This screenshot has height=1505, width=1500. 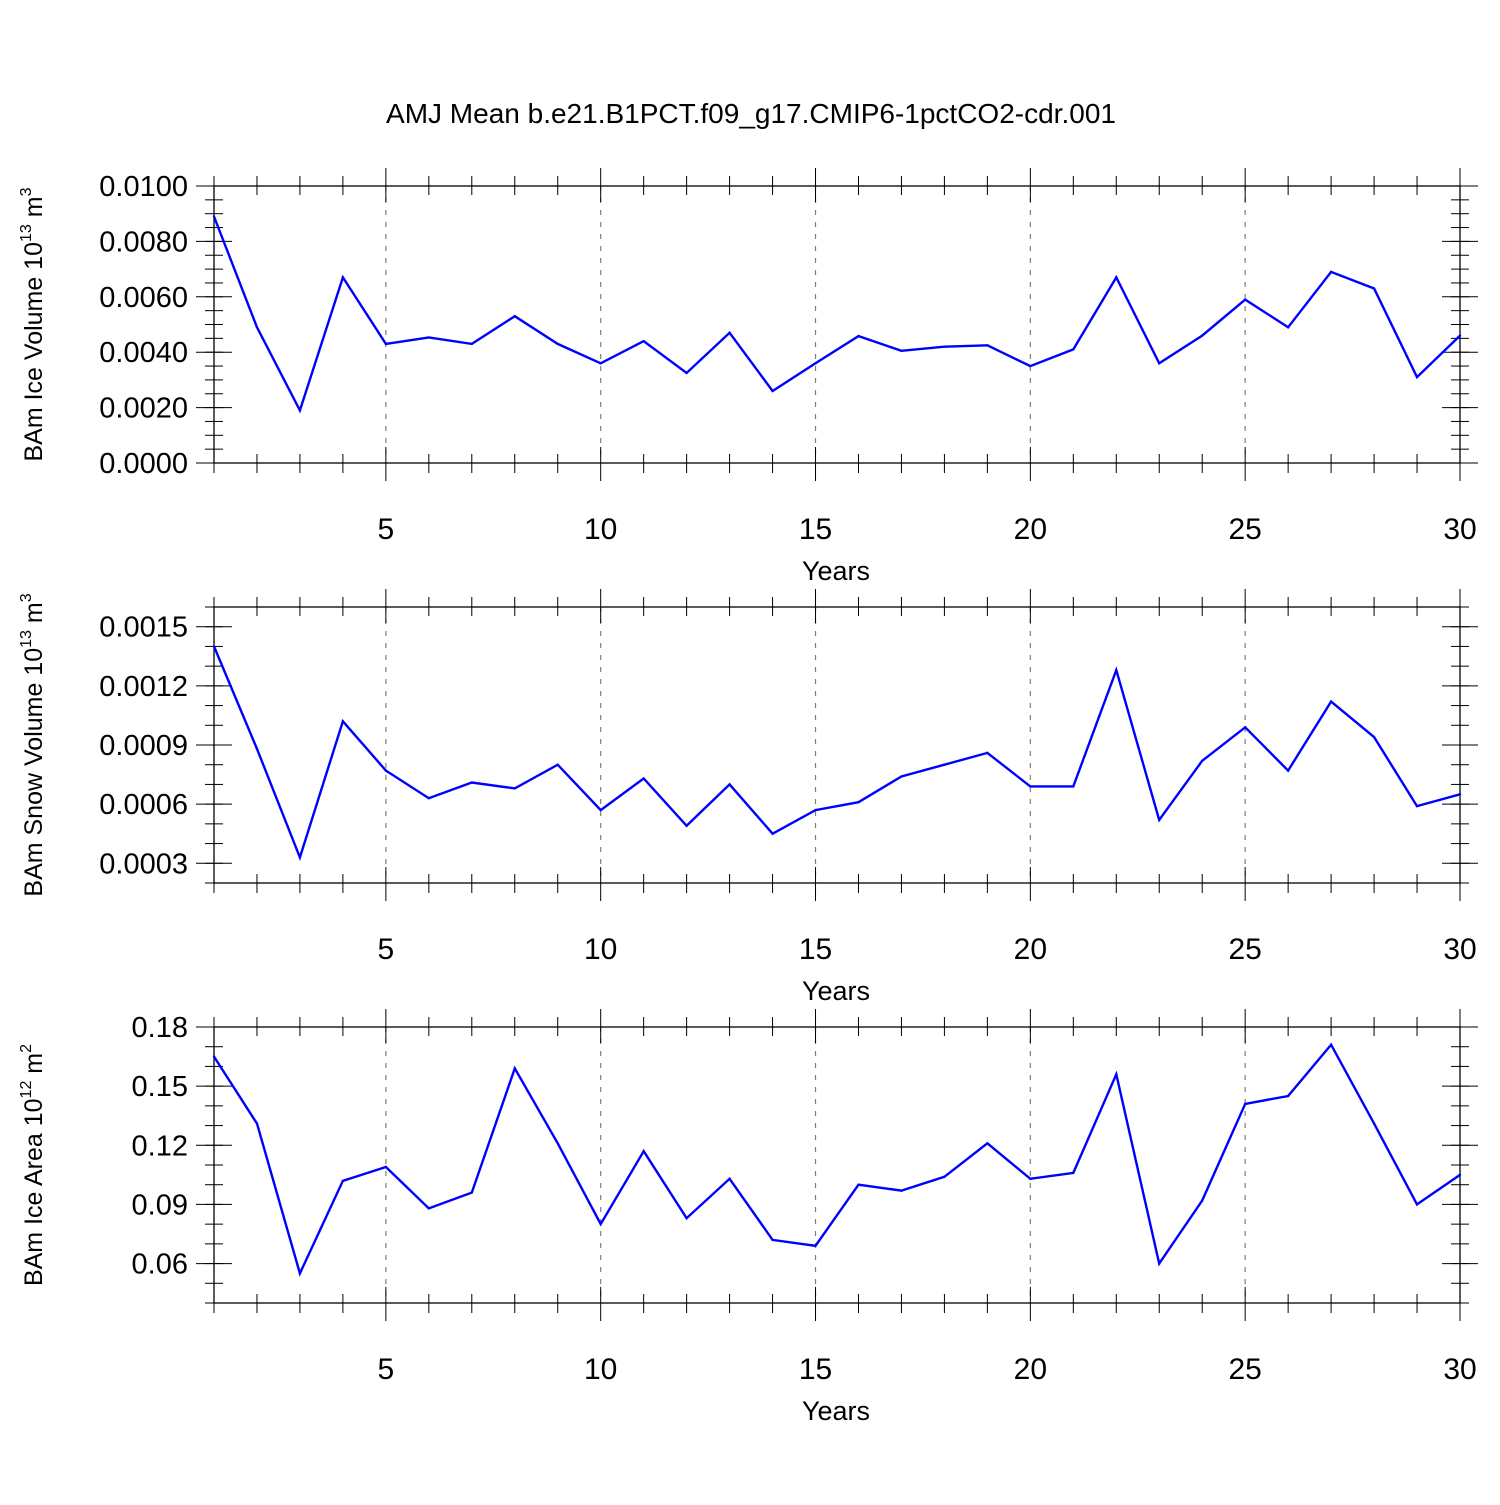 What do you see at coordinates (160, 1028) in the screenshot?
I see `y-tick-label: 0.18` at bounding box center [160, 1028].